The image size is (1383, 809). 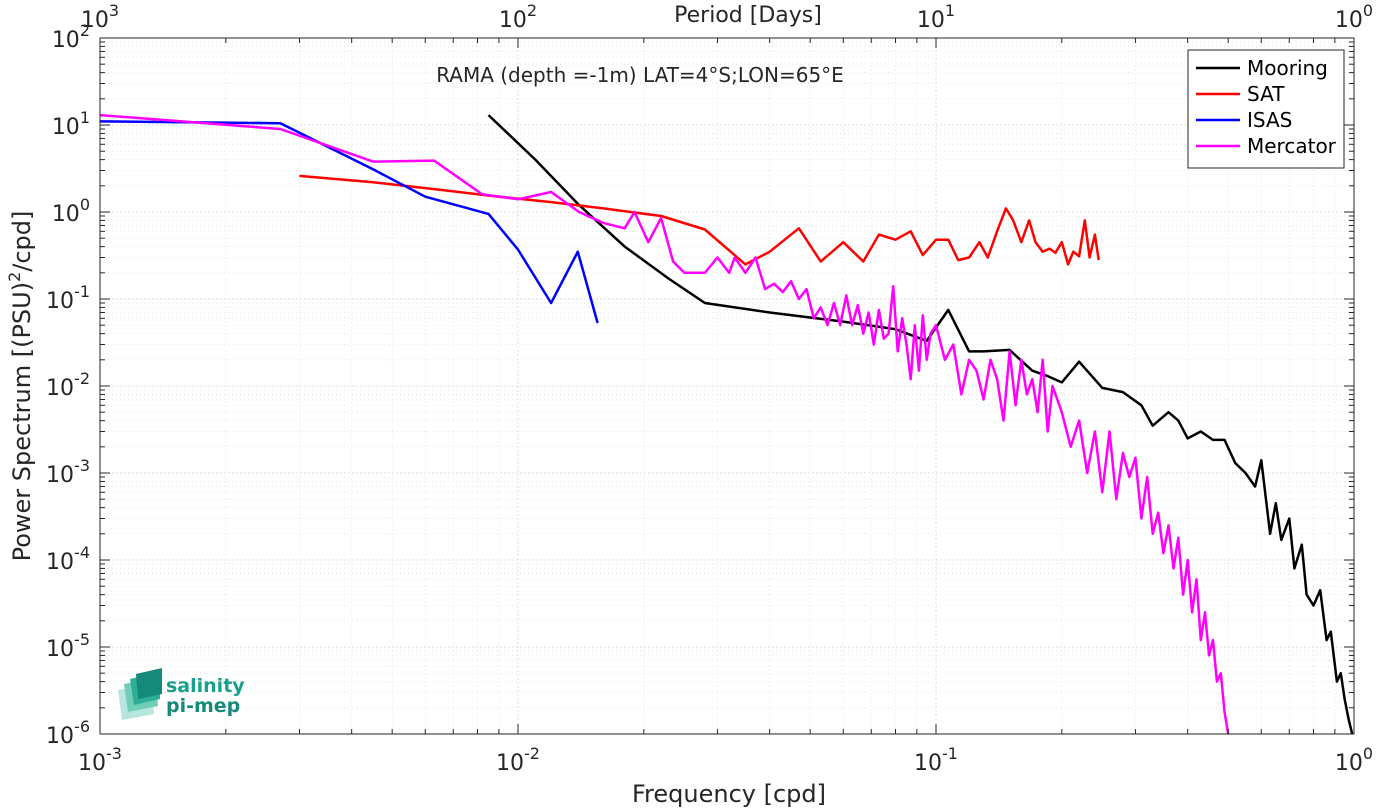 What do you see at coordinates (518, 760) in the screenshot?
I see `x-tick-label: 10⁻²` at bounding box center [518, 760].